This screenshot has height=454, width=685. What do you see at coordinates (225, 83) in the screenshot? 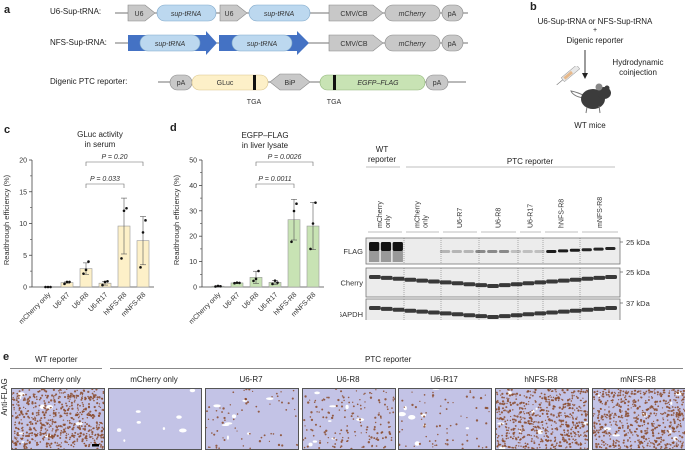
I see `svg-text: GLuc` at bounding box center [225, 83].